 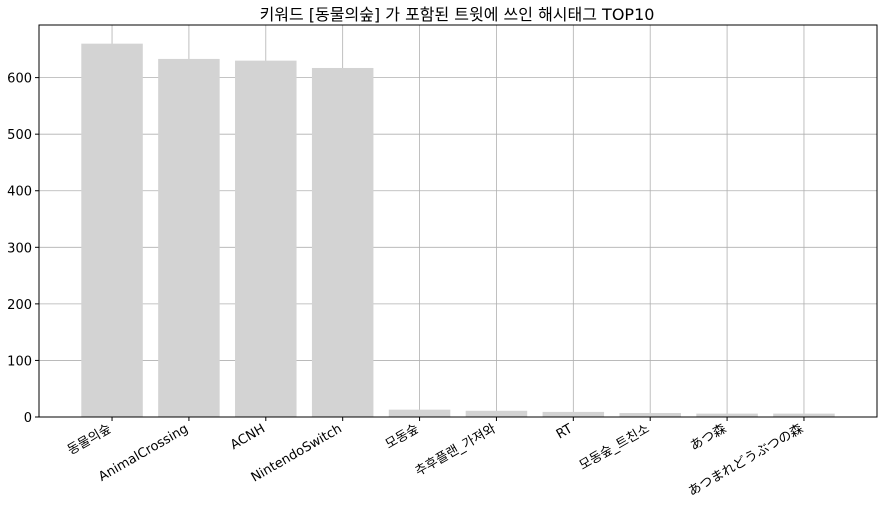 I want to click on x-tick-label: 모동숲, so click(x=402, y=436).